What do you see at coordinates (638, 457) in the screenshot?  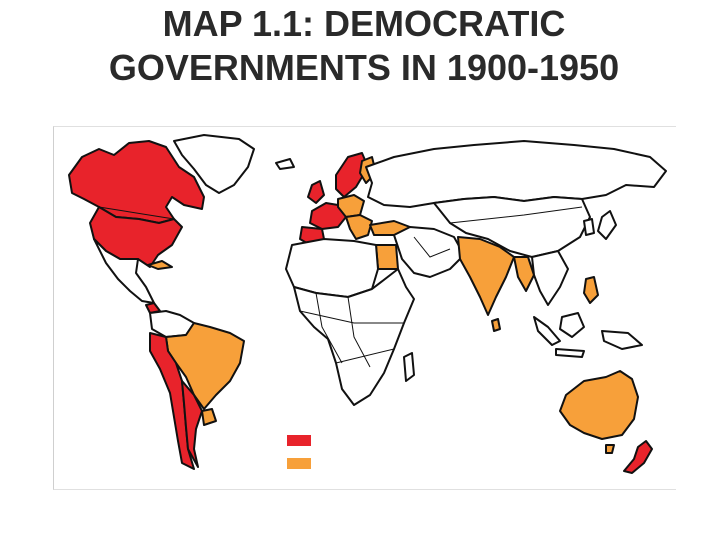 I see `new-zealand` at bounding box center [638, 457].